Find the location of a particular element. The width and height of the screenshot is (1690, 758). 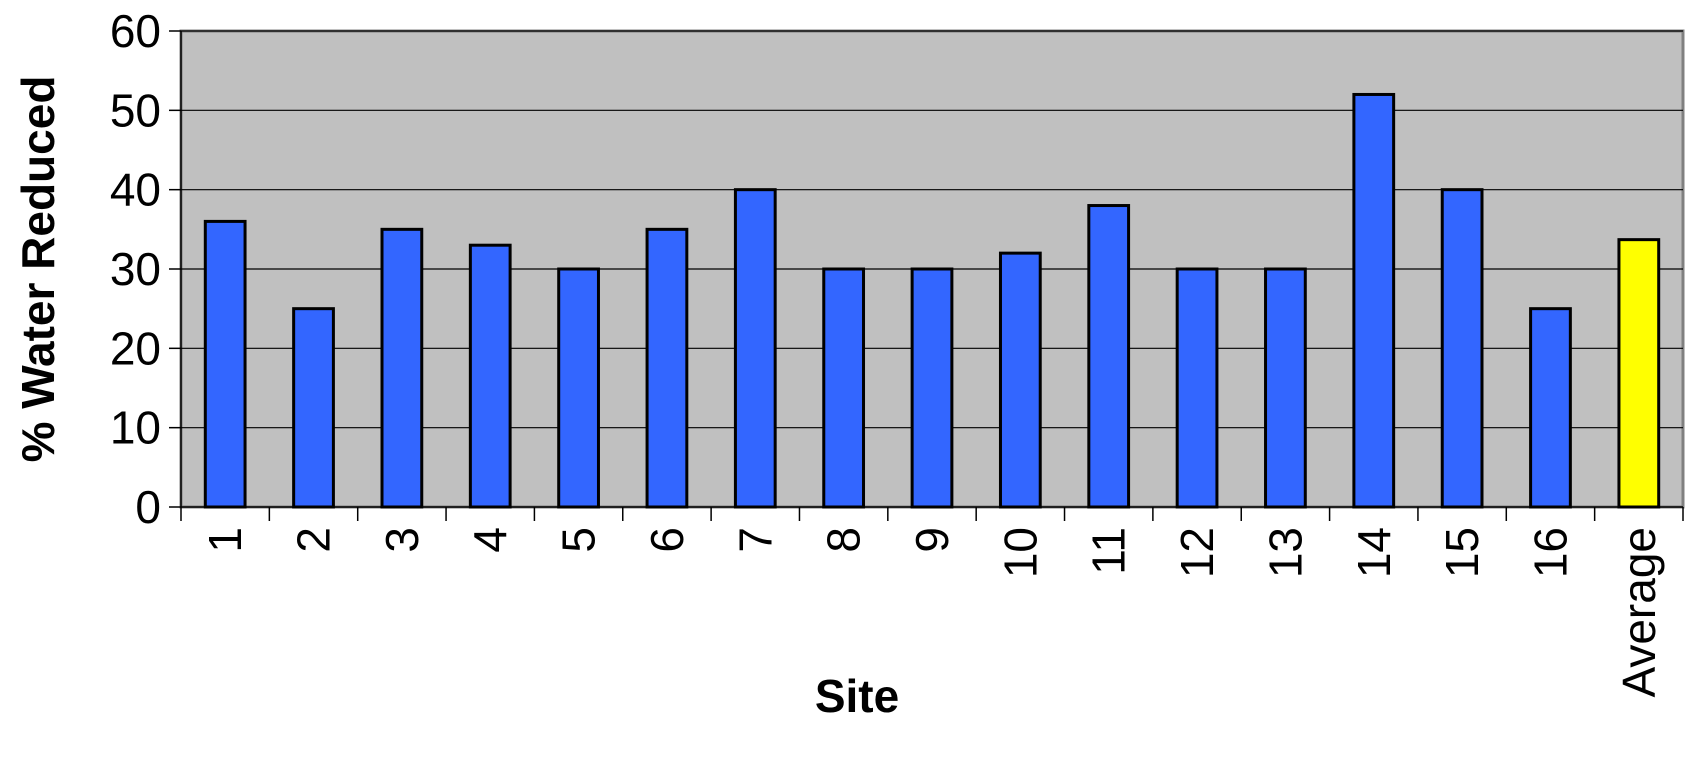

x-tick-label: 8 is located at coordinates (844, 540).